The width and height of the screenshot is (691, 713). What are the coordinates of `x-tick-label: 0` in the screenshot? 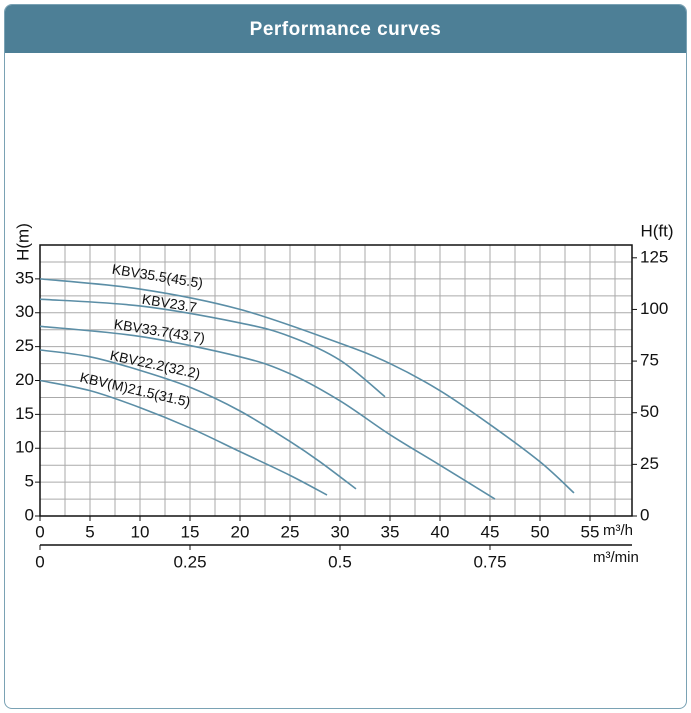 It's located at (39, 531).